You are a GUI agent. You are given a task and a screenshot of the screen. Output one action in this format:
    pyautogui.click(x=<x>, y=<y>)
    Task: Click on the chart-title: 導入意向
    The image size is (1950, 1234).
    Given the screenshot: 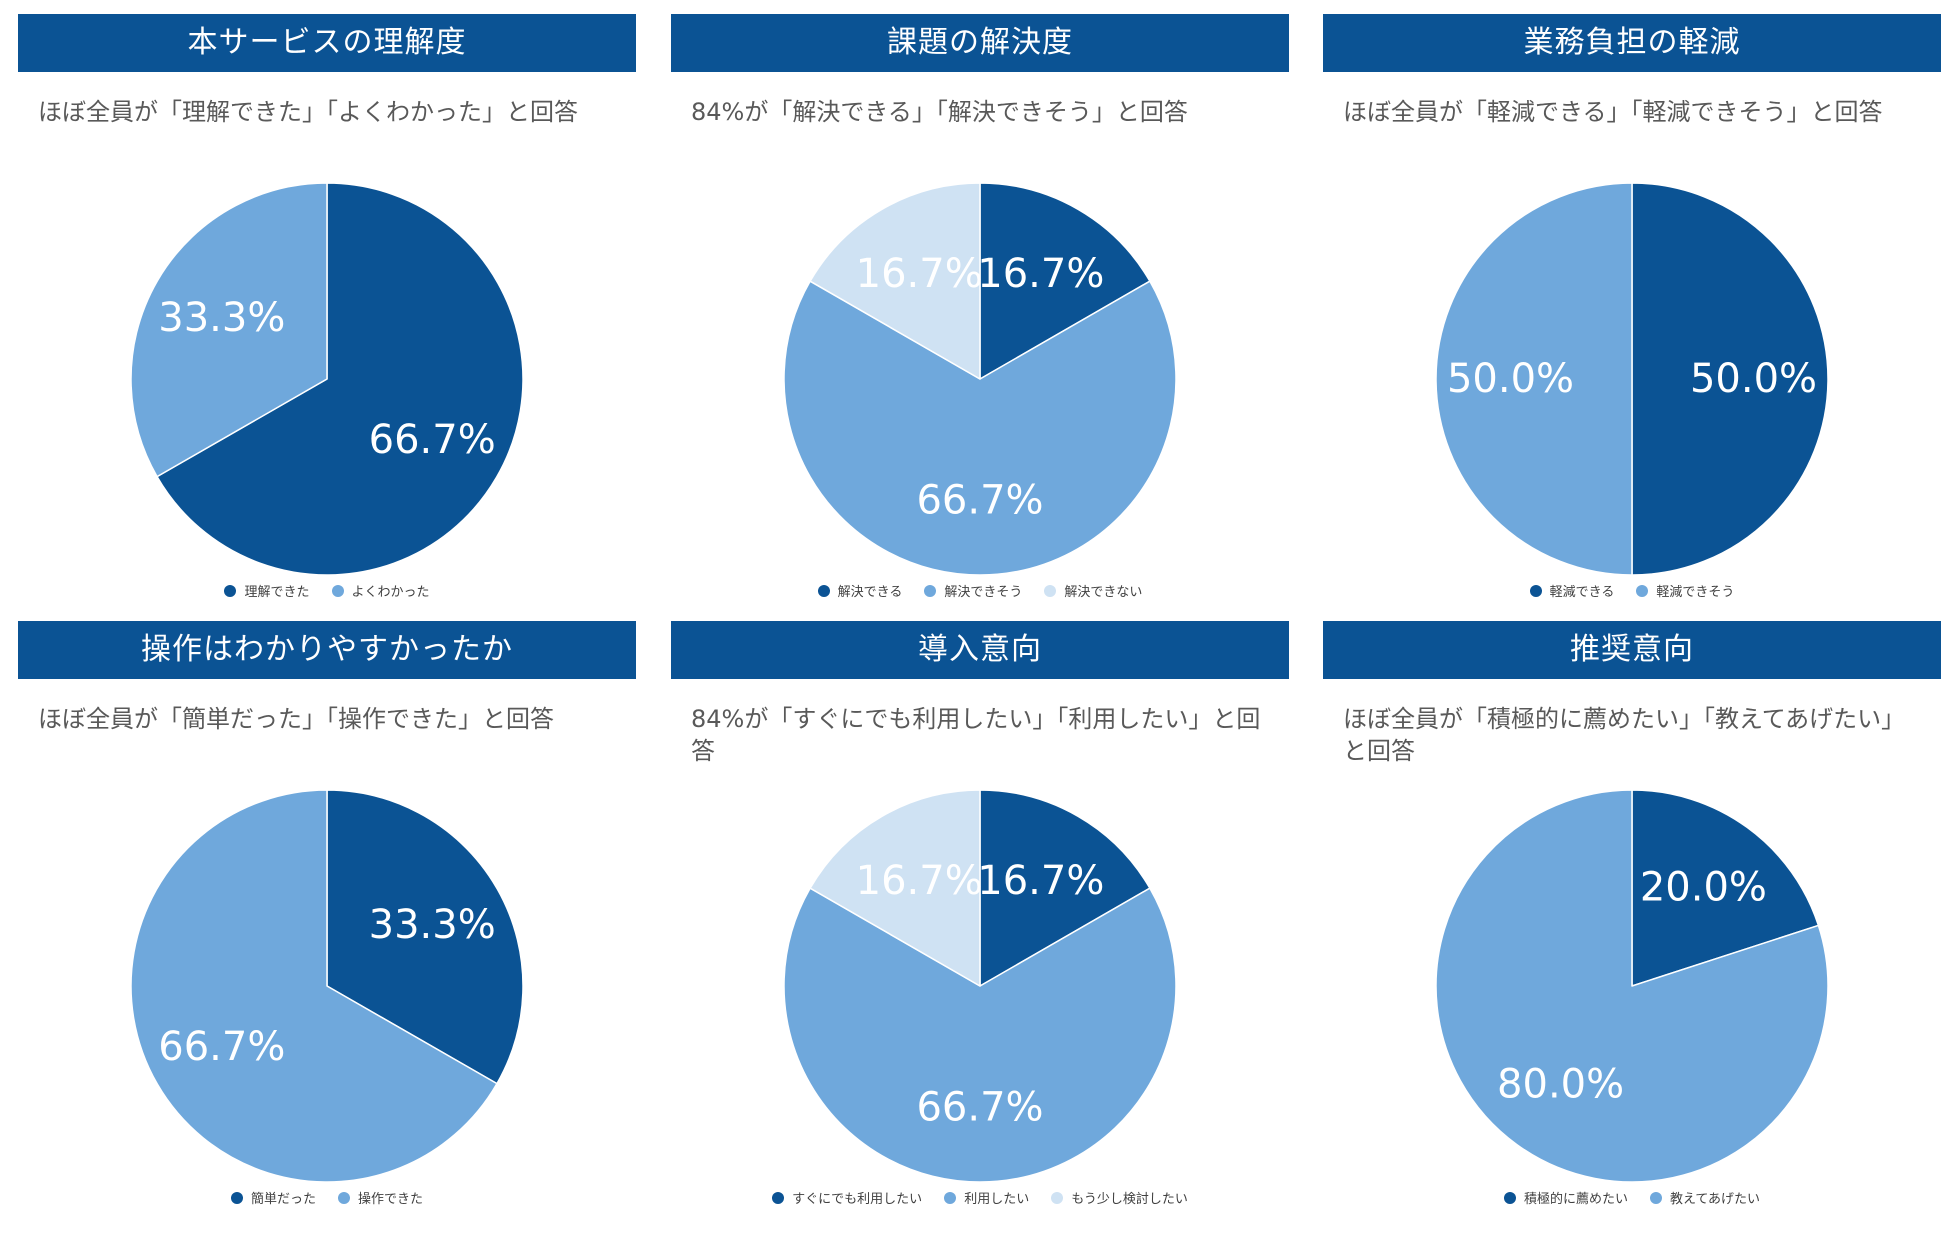 What is the action you would take?
    pyautogui.click(x=980, y=650)
    